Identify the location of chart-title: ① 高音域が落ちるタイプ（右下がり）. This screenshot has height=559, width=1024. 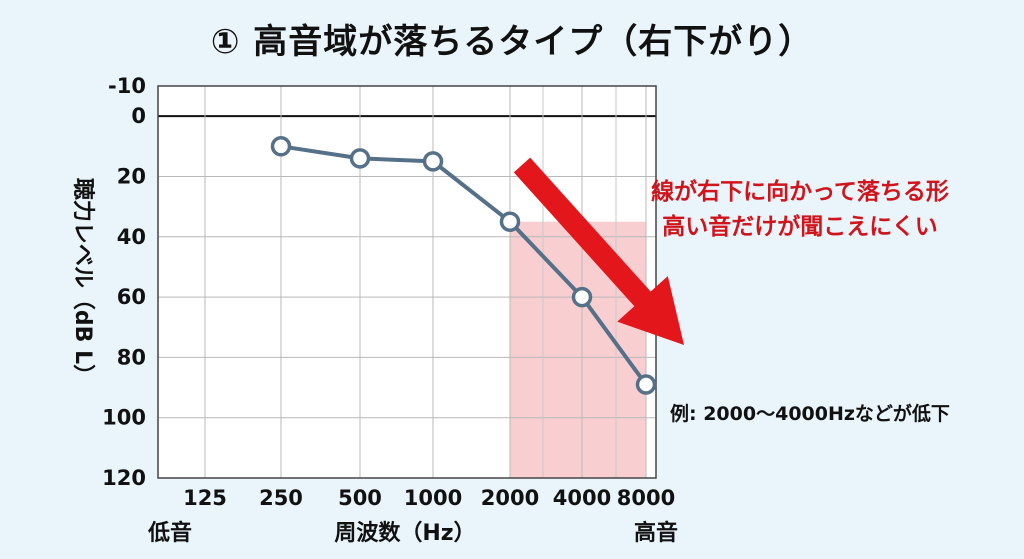
(512, 42).